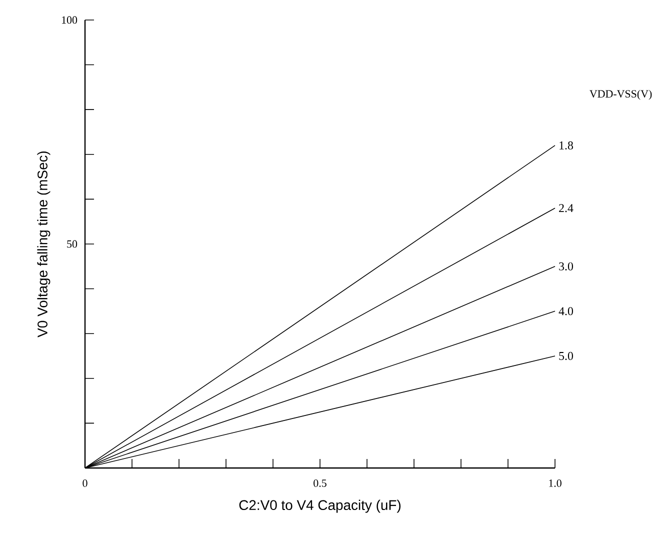 Image resolution: width=658 pixels, height=536 pixels. What do you see at coordinates (567, 145) in the screenshot?
I see `series-label: 1.8` at bounding box center [567, 145].